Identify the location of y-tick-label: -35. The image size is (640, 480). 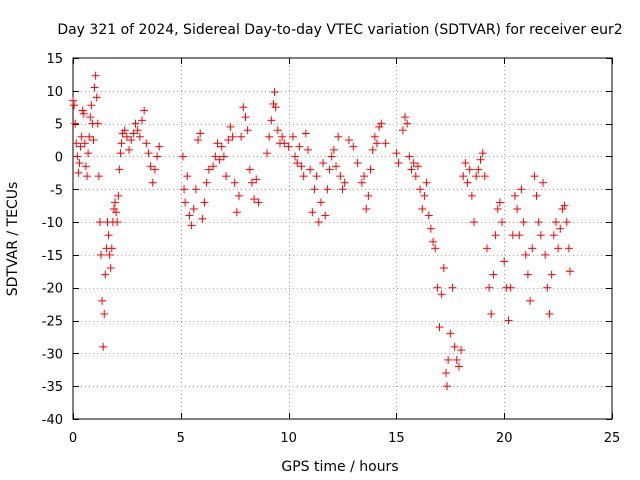
(52, 387).